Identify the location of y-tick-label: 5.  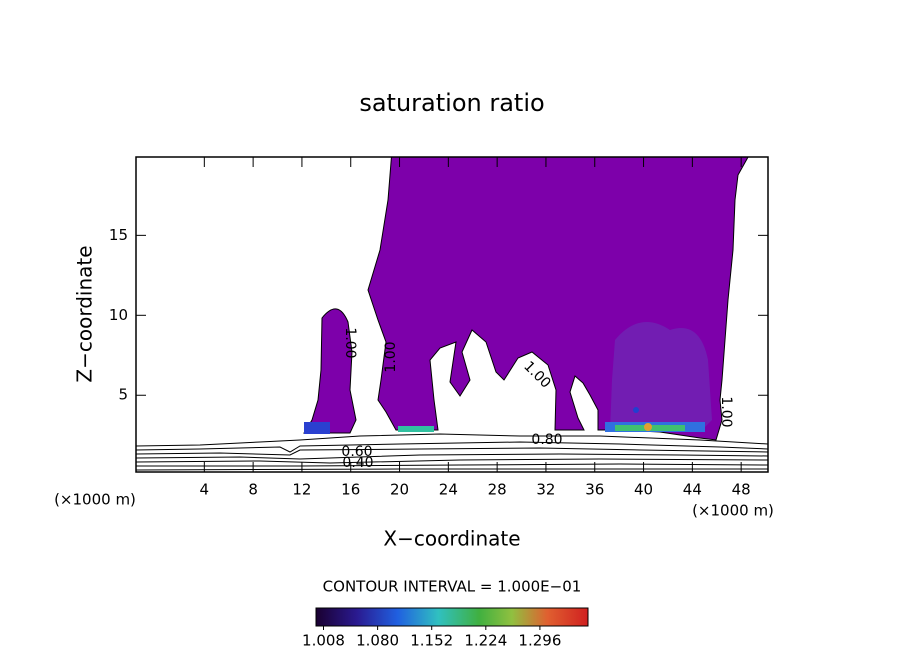
(123, 395).